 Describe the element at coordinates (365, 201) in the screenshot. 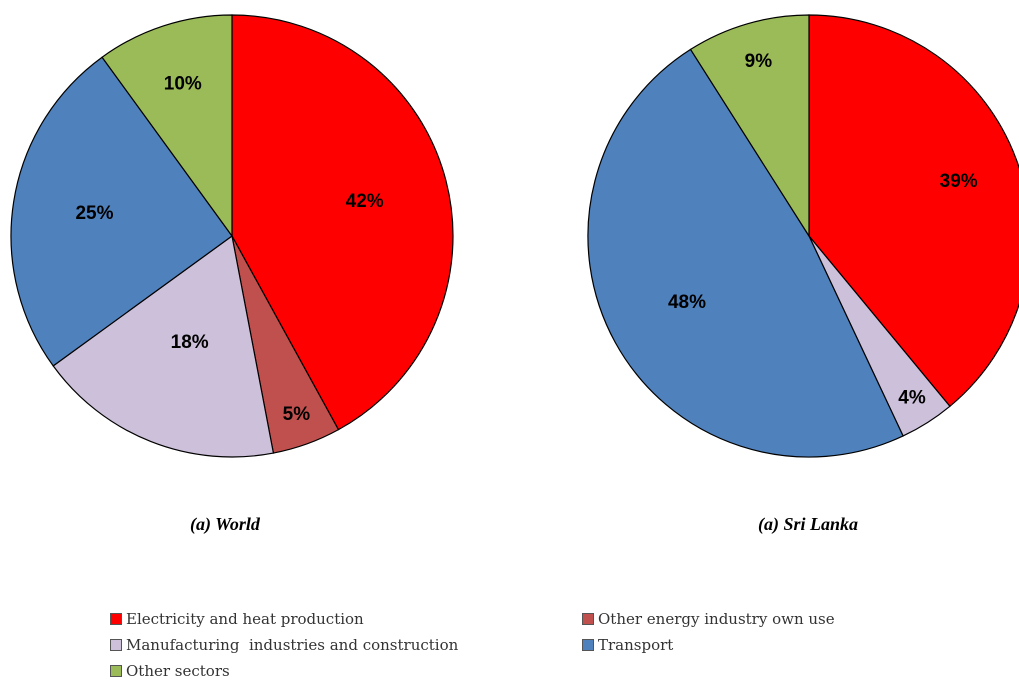

I see `slice-percent-label: 42%` at that location.